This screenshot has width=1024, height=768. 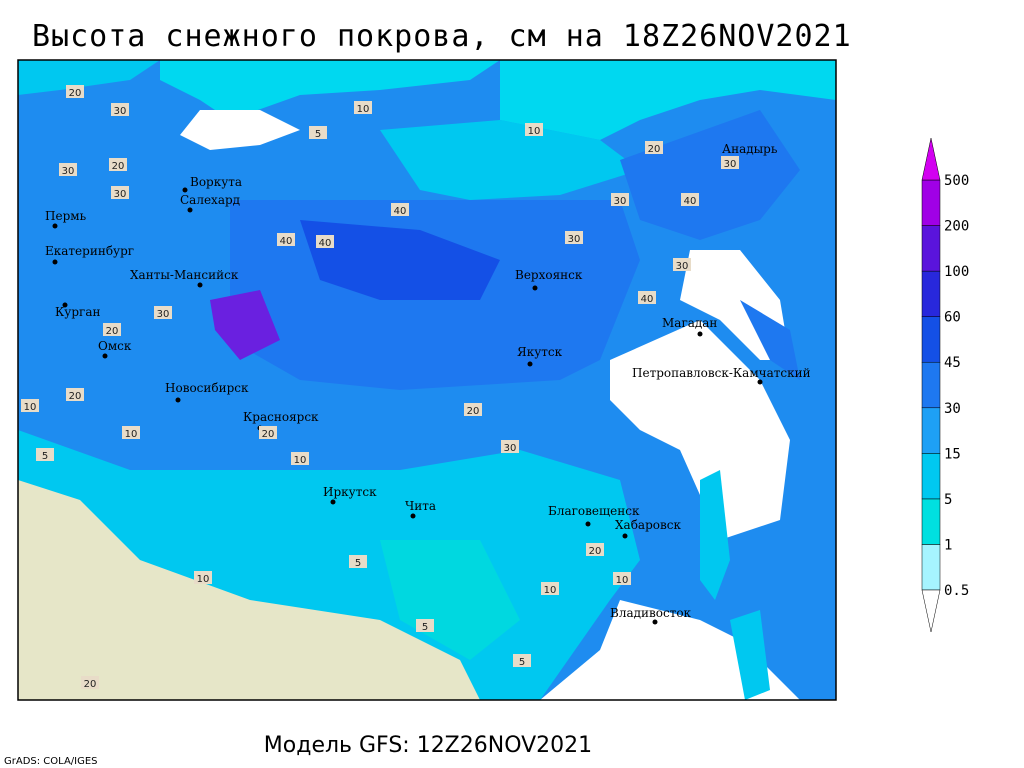 What do you see at coordinates (216, 182) in the screenshot?
I see `city-label: Воркута` at bounding box center [216, 182].